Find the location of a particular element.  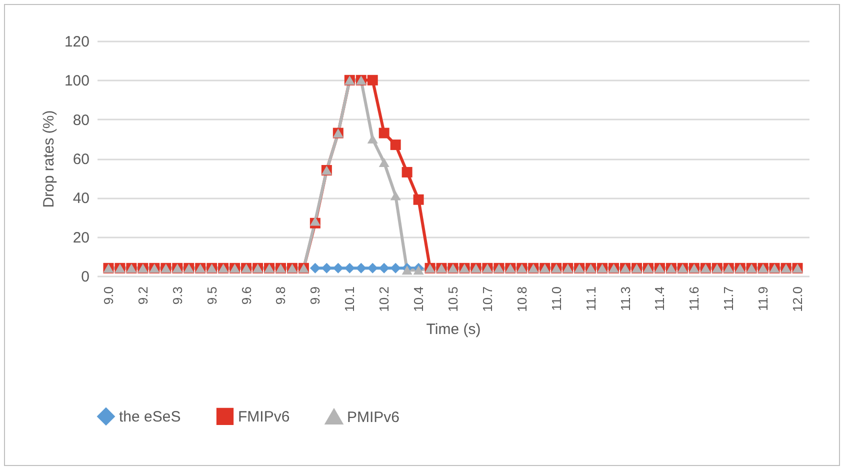

x-tick-label: 11.4 is located at coordinates (660, 298).